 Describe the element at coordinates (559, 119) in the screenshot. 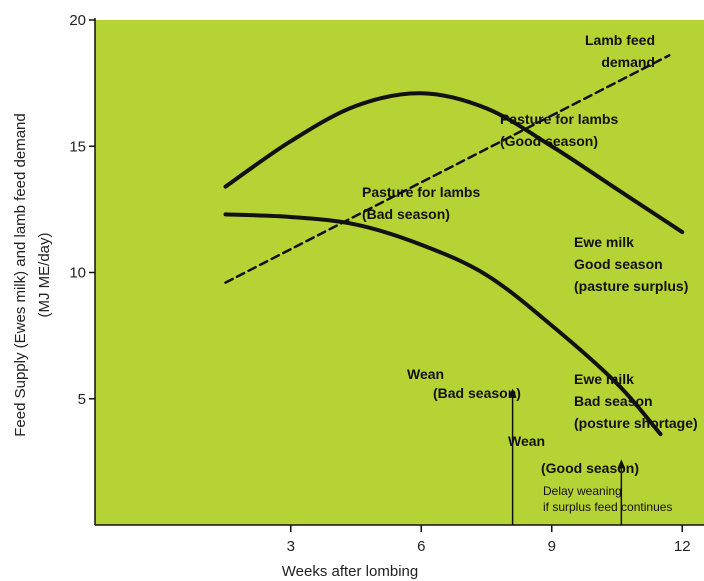

I see `annotation-pasture-good-line1: Pasture for lambs` at that location.